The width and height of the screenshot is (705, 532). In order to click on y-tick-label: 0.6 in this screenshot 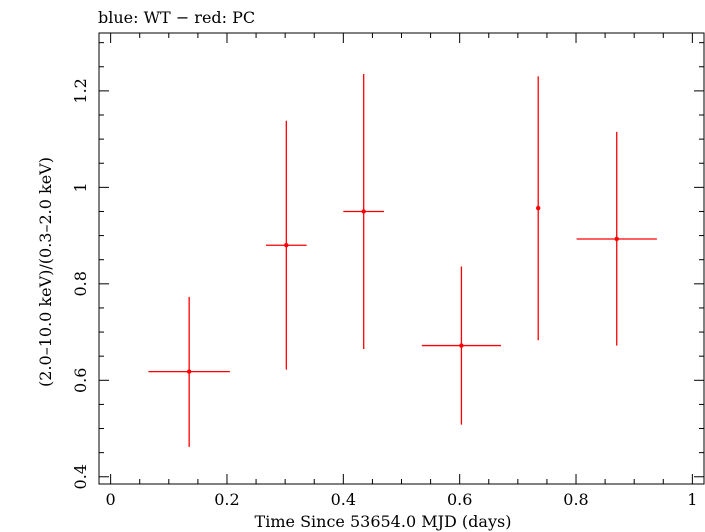, I will do `click(80, 380)`.